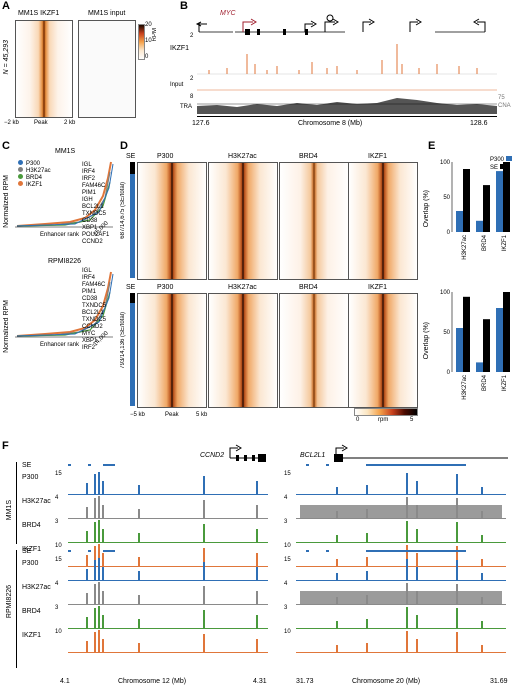 The width and height of the screenshot is (520, 690). Describe the element at coordinates (30, 563) in the screenshot. I see `f-track-label-p300: P300` at that location.